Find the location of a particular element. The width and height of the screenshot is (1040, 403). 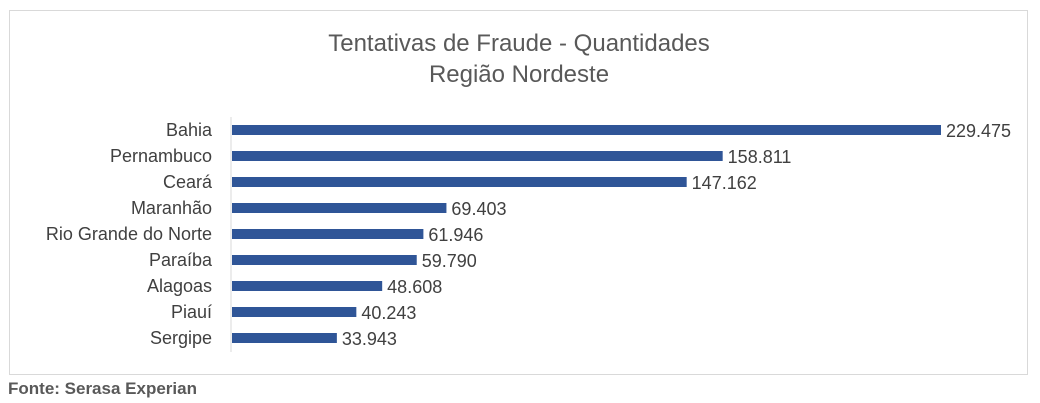

value-label-7: 40.243 is located at coordinates (388, 313).